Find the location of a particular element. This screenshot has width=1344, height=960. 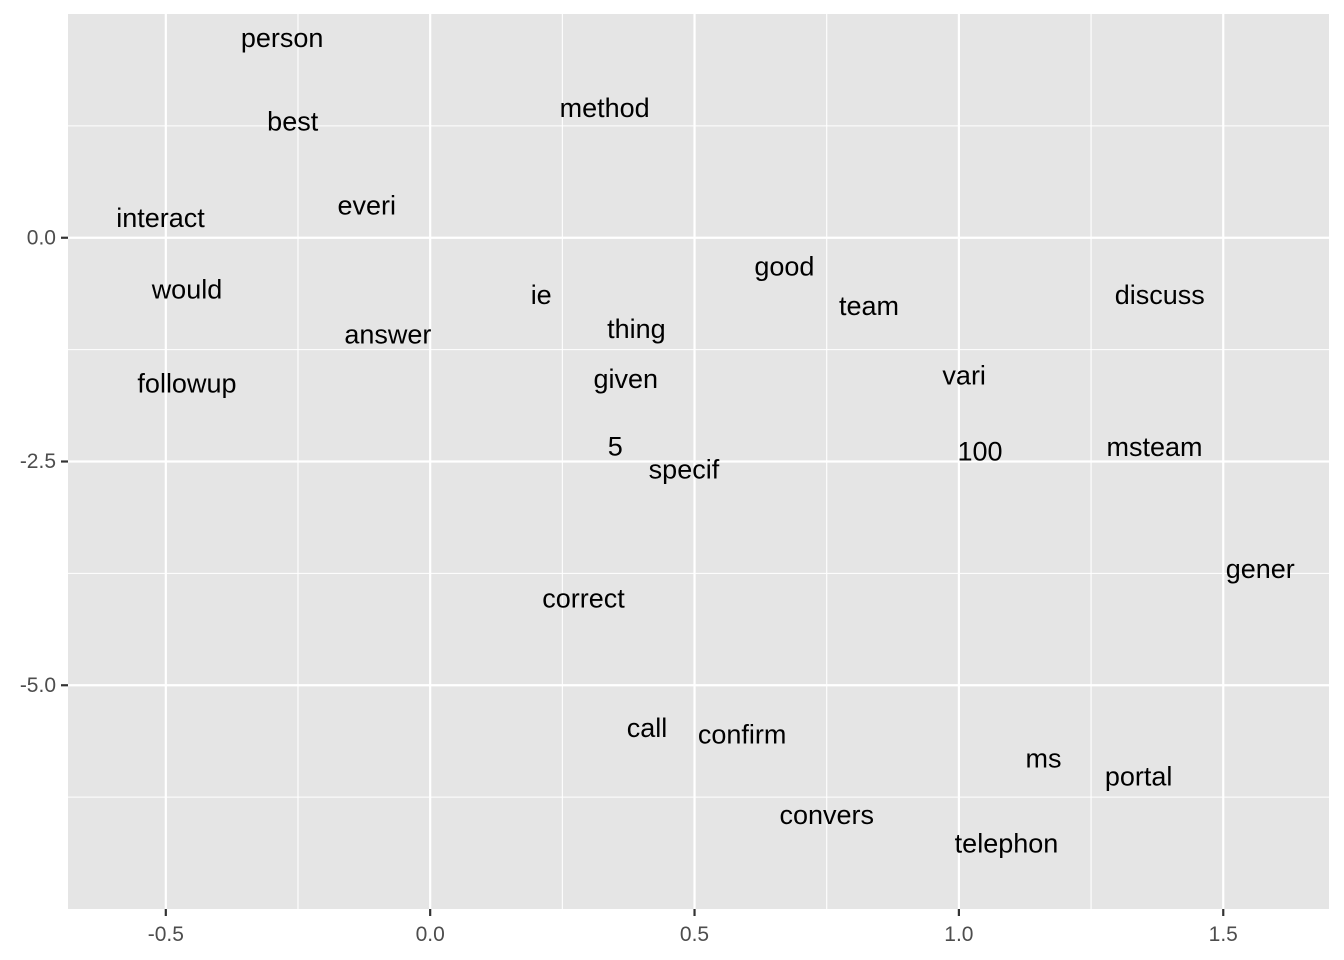

word-label: ms is located at coordinates (1043, 759).